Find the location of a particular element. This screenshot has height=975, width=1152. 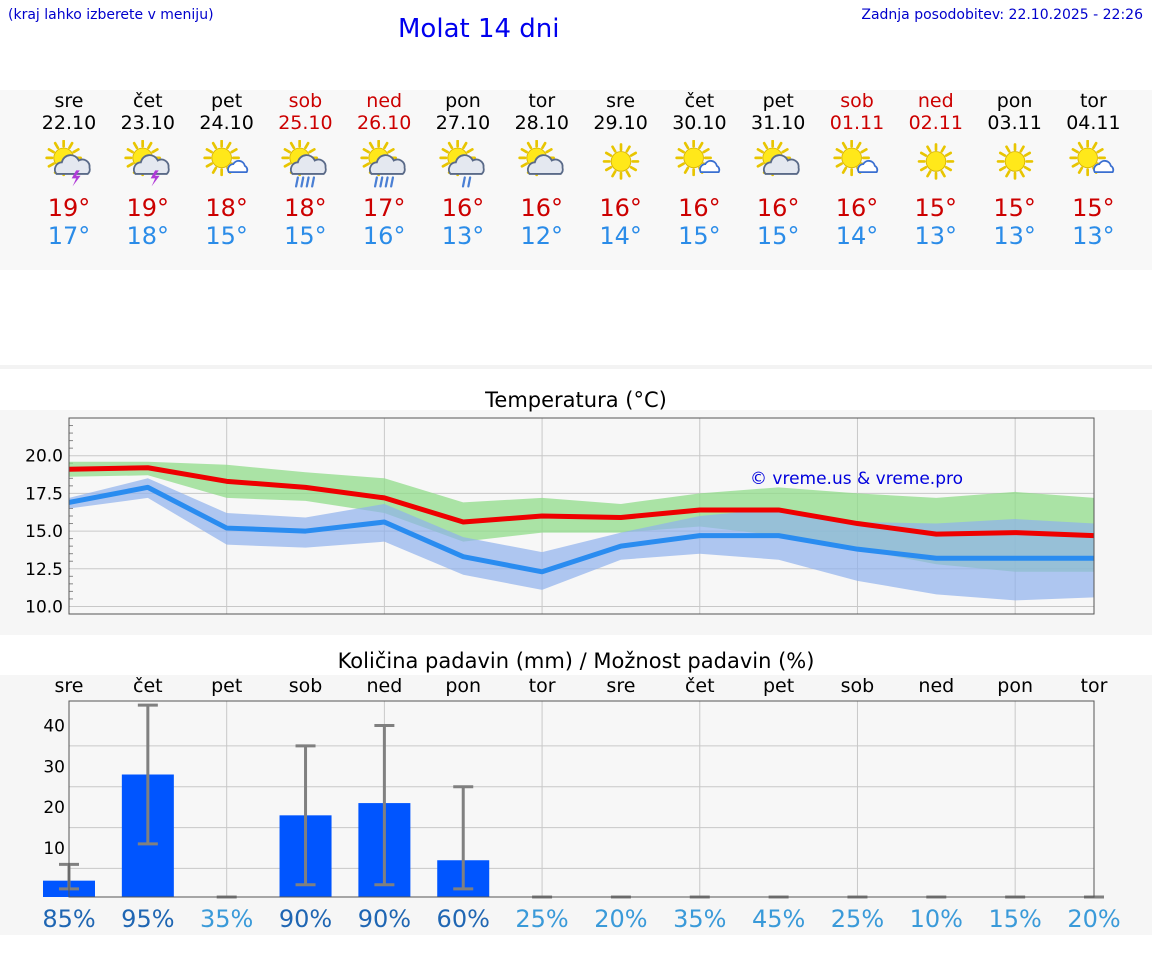

forecast-day: pon 27.10 16° 13° is located at coordinates (463, 170).